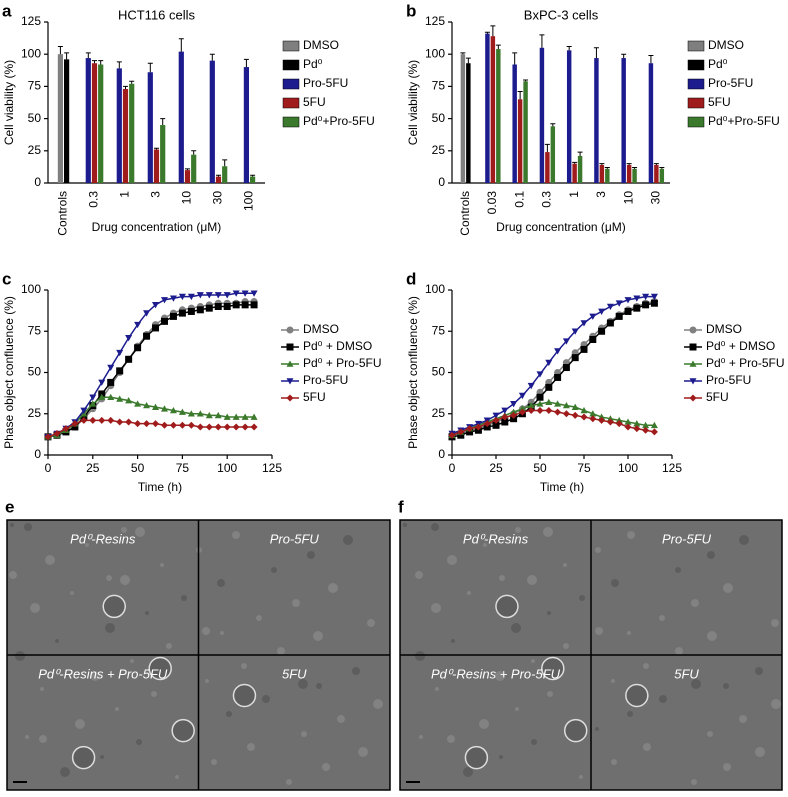 Image resolution: width=788 pixels, height=797 pixels. Describe the element at coordinates (628, 198) in the screenshot. I see `x-tick-label: 10` at that location.